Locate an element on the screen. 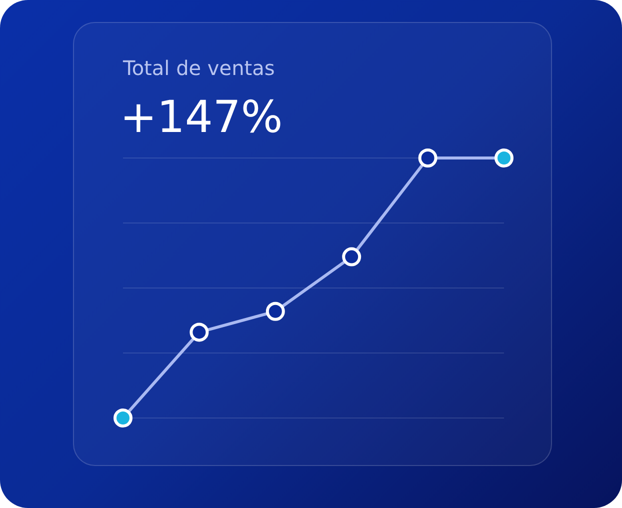 This screenshot has width=622, height=508. chart-subtitle: +147% is located at coordinates (201, 117).